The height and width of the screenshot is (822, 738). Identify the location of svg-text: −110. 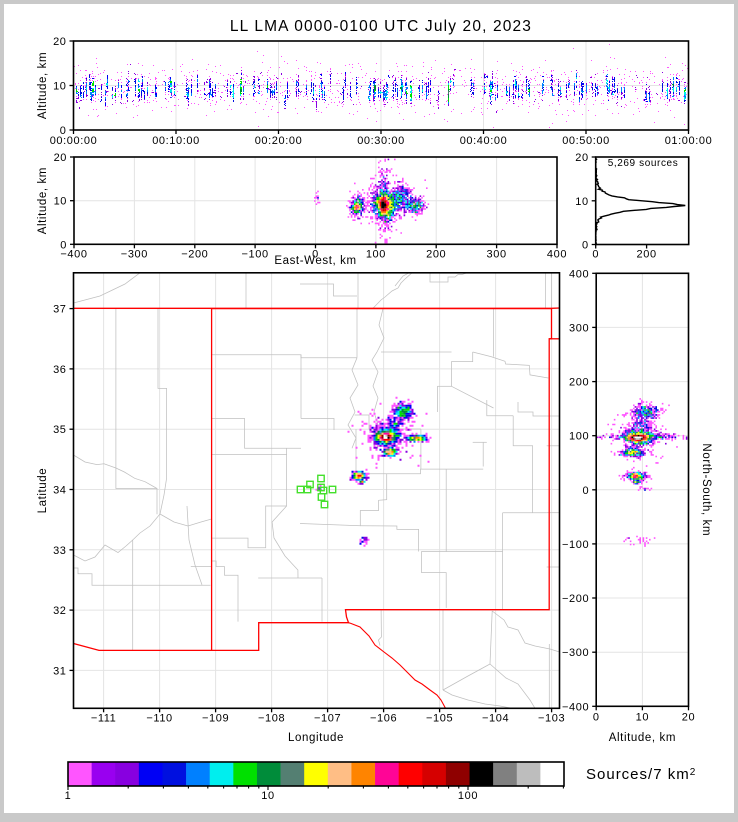
(159, 718).